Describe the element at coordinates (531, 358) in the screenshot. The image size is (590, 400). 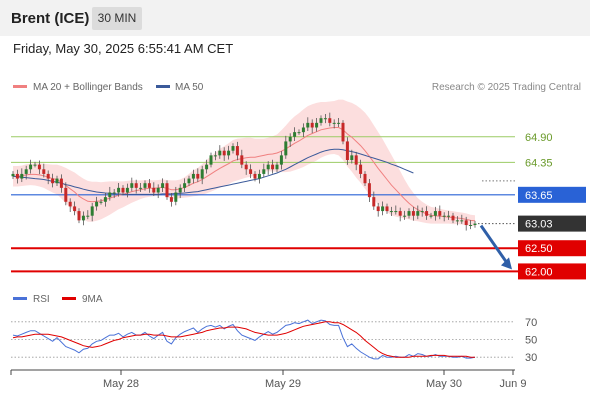
I see `rsi-tick-30: 30` at that location.